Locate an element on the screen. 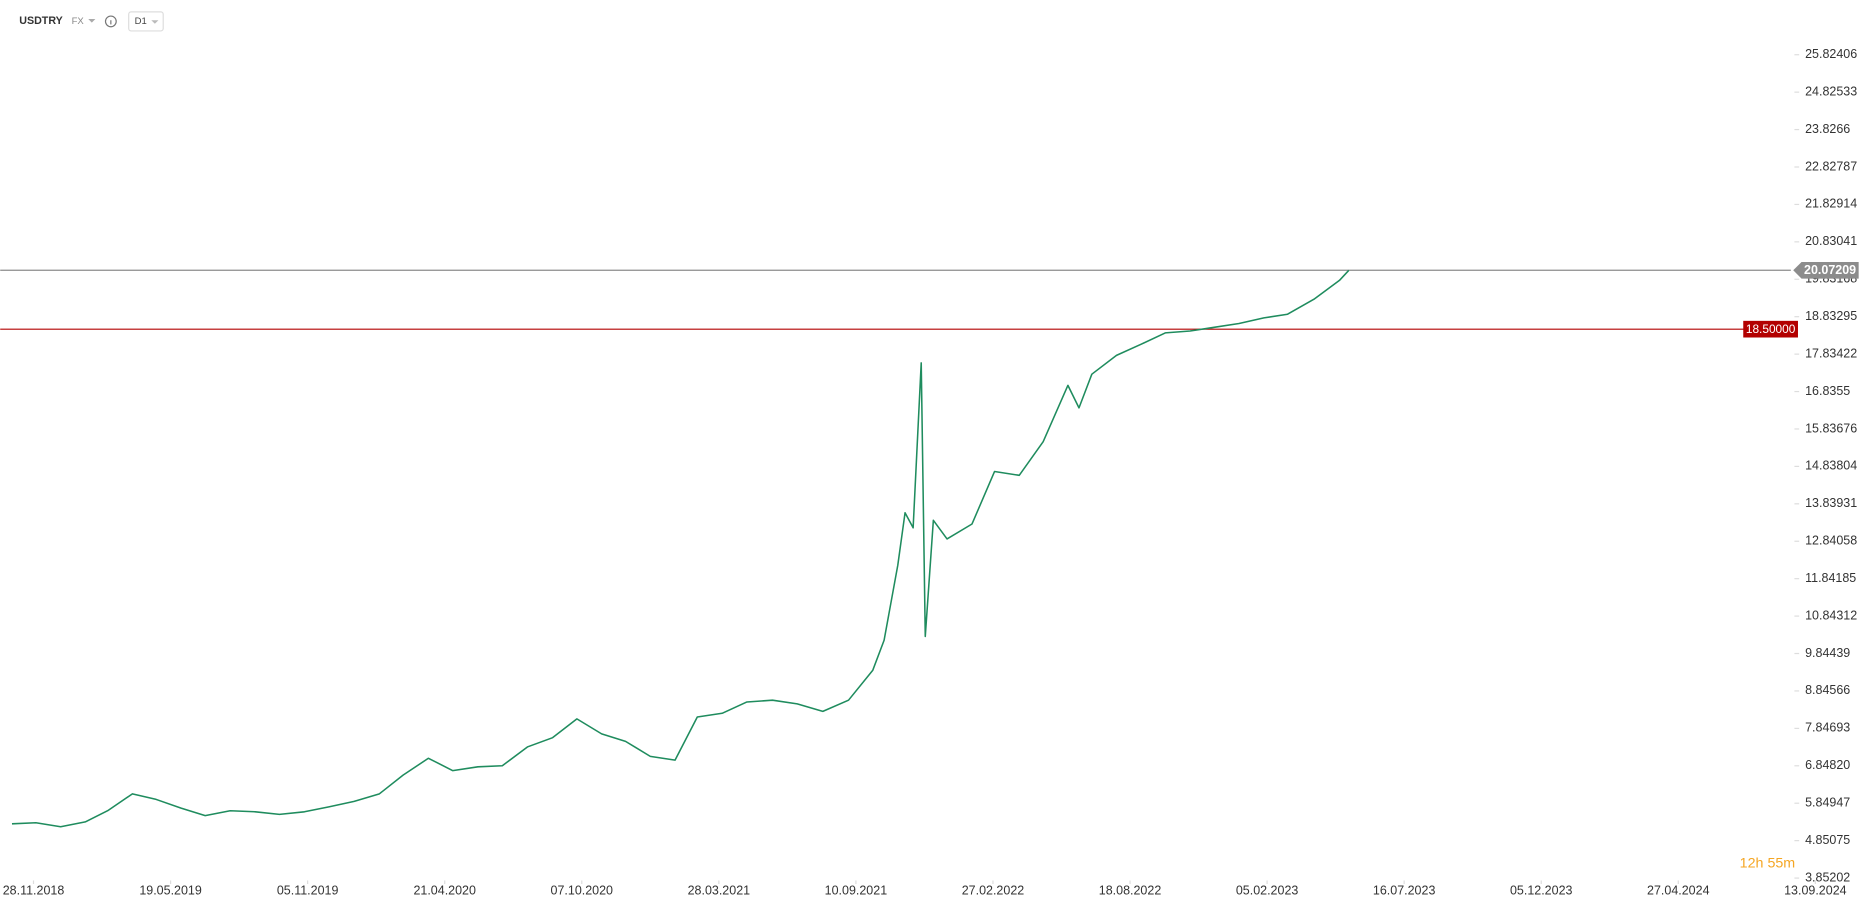 This screenshot has height=909, width=1866. x-tick-label: 18.08.2022 is located at coordinates (1130, 890).